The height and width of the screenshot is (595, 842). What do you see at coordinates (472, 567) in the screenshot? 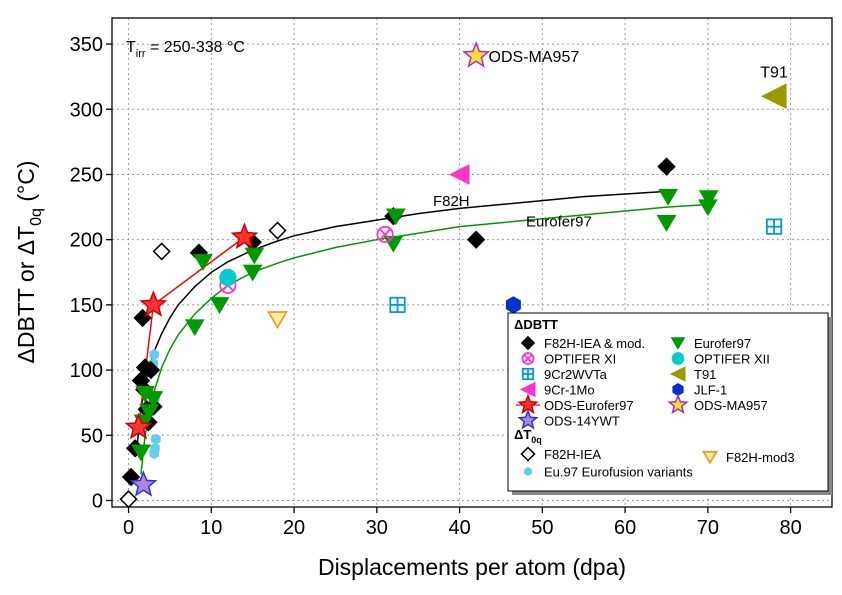
I see `x-axis-title: Displacements per atom (dpa)` at bounding box center [472, 567].